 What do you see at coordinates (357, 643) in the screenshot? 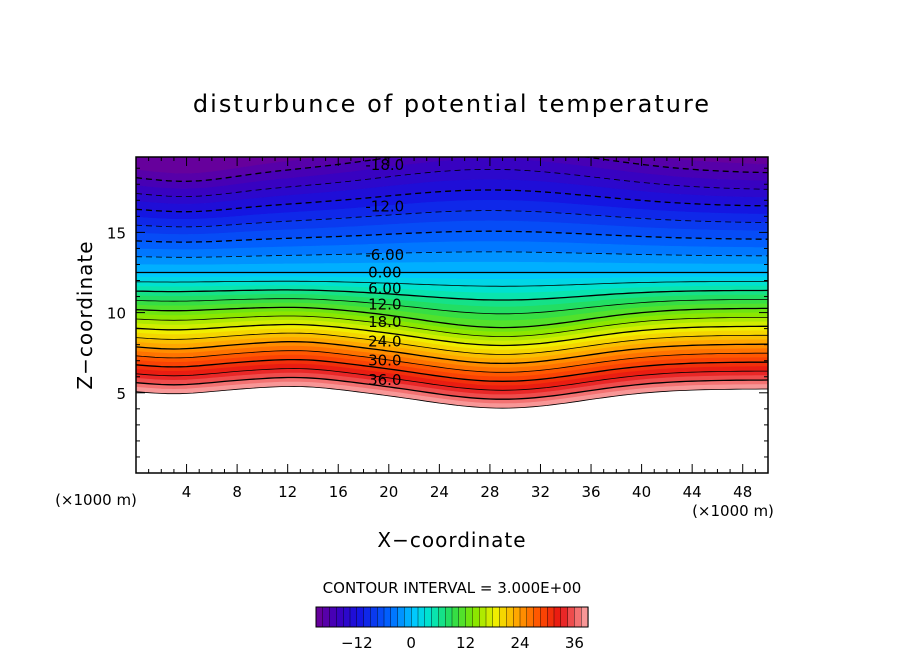
I see `colorbar-tick-label: −12` at bounding box center [357, 643].